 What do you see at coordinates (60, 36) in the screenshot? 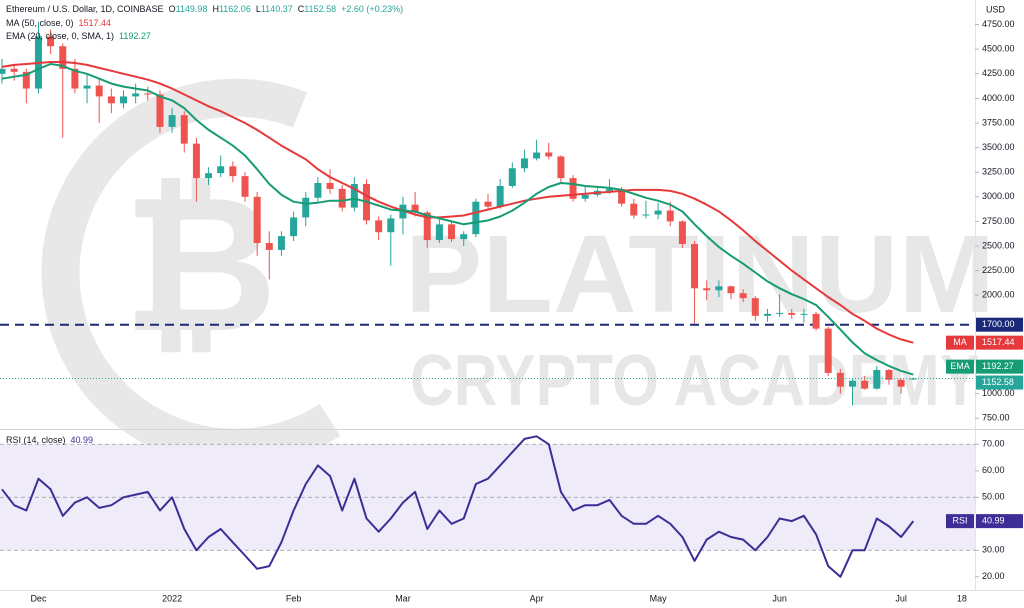
I see `legend-name: EMA (20, close, 0, SMA, 1)` at bounding box center [60, 36].